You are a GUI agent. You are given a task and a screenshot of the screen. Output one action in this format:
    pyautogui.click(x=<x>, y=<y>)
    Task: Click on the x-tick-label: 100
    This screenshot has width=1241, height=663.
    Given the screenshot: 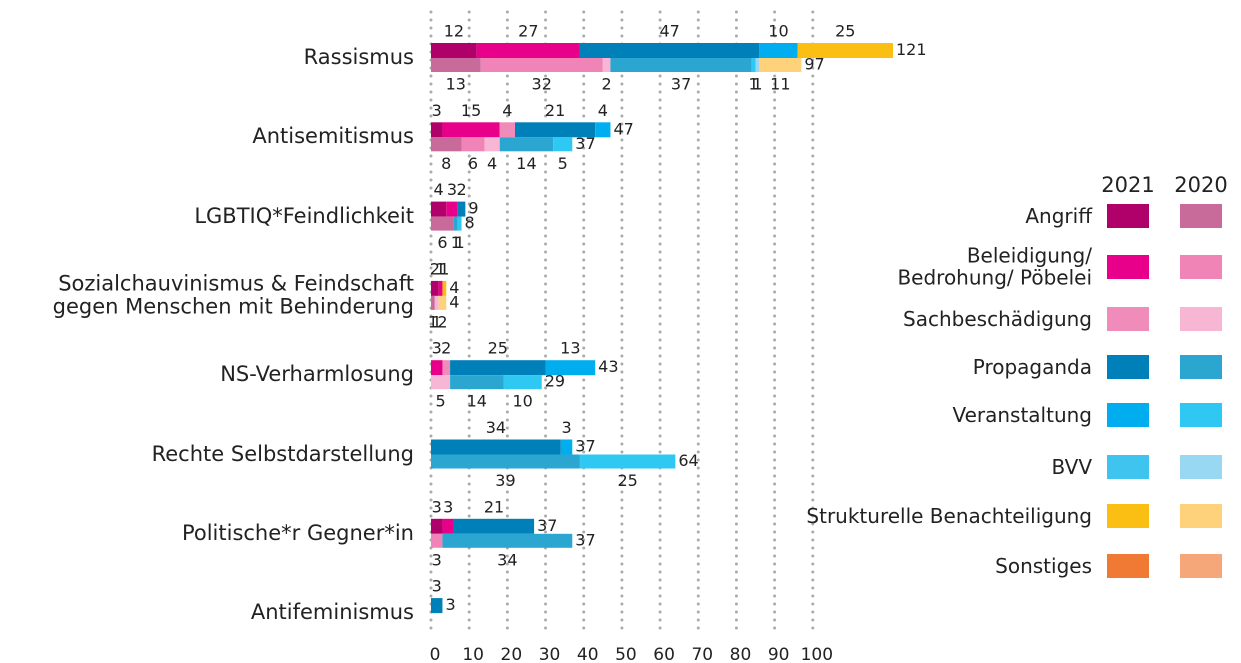 What is the action you would take?
    pyautogui.click(x=817, y=654)
    